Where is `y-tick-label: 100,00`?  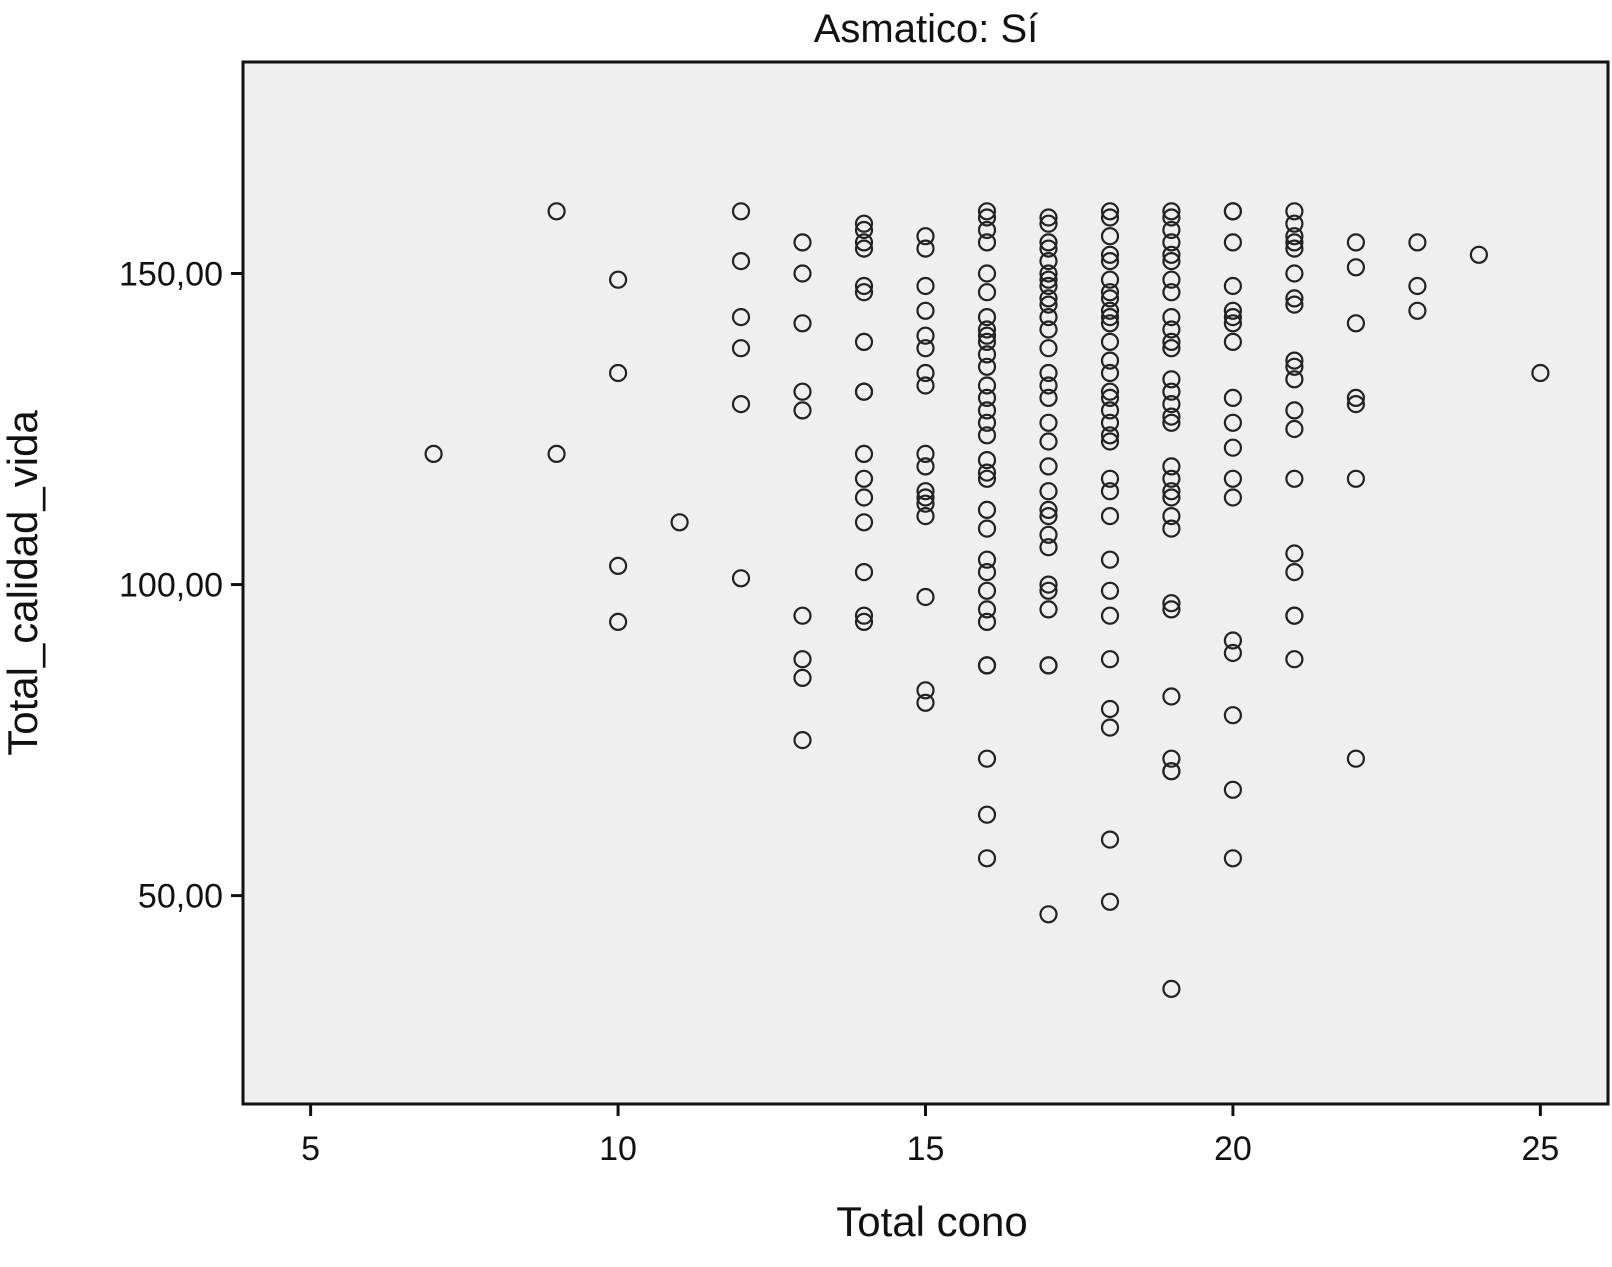
y-tick-label: 100,00 is located at coordinates (171, 586).